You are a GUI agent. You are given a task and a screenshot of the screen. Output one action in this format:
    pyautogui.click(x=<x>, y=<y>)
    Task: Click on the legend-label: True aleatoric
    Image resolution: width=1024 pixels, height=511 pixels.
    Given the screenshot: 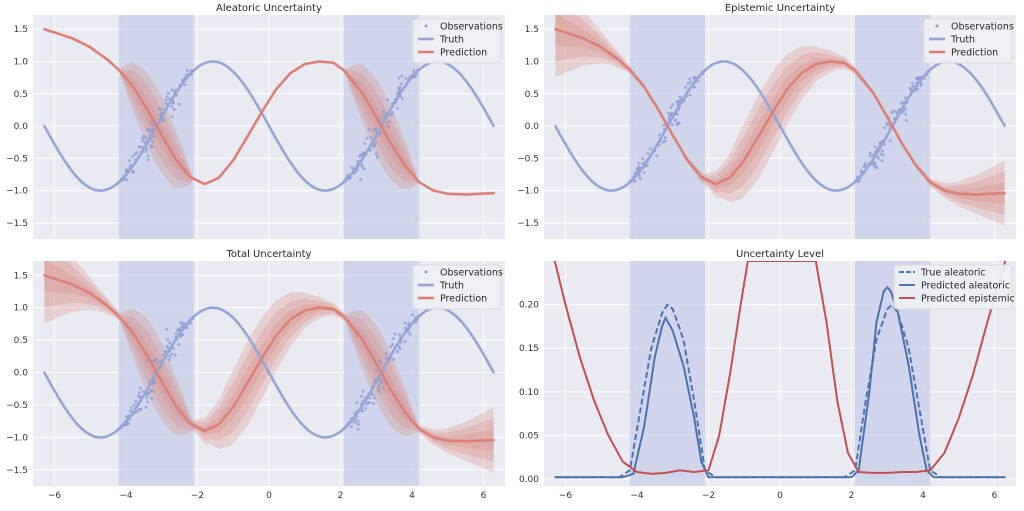 What is the action you would take?
    pyautogui.click(x=953, y=273)
    